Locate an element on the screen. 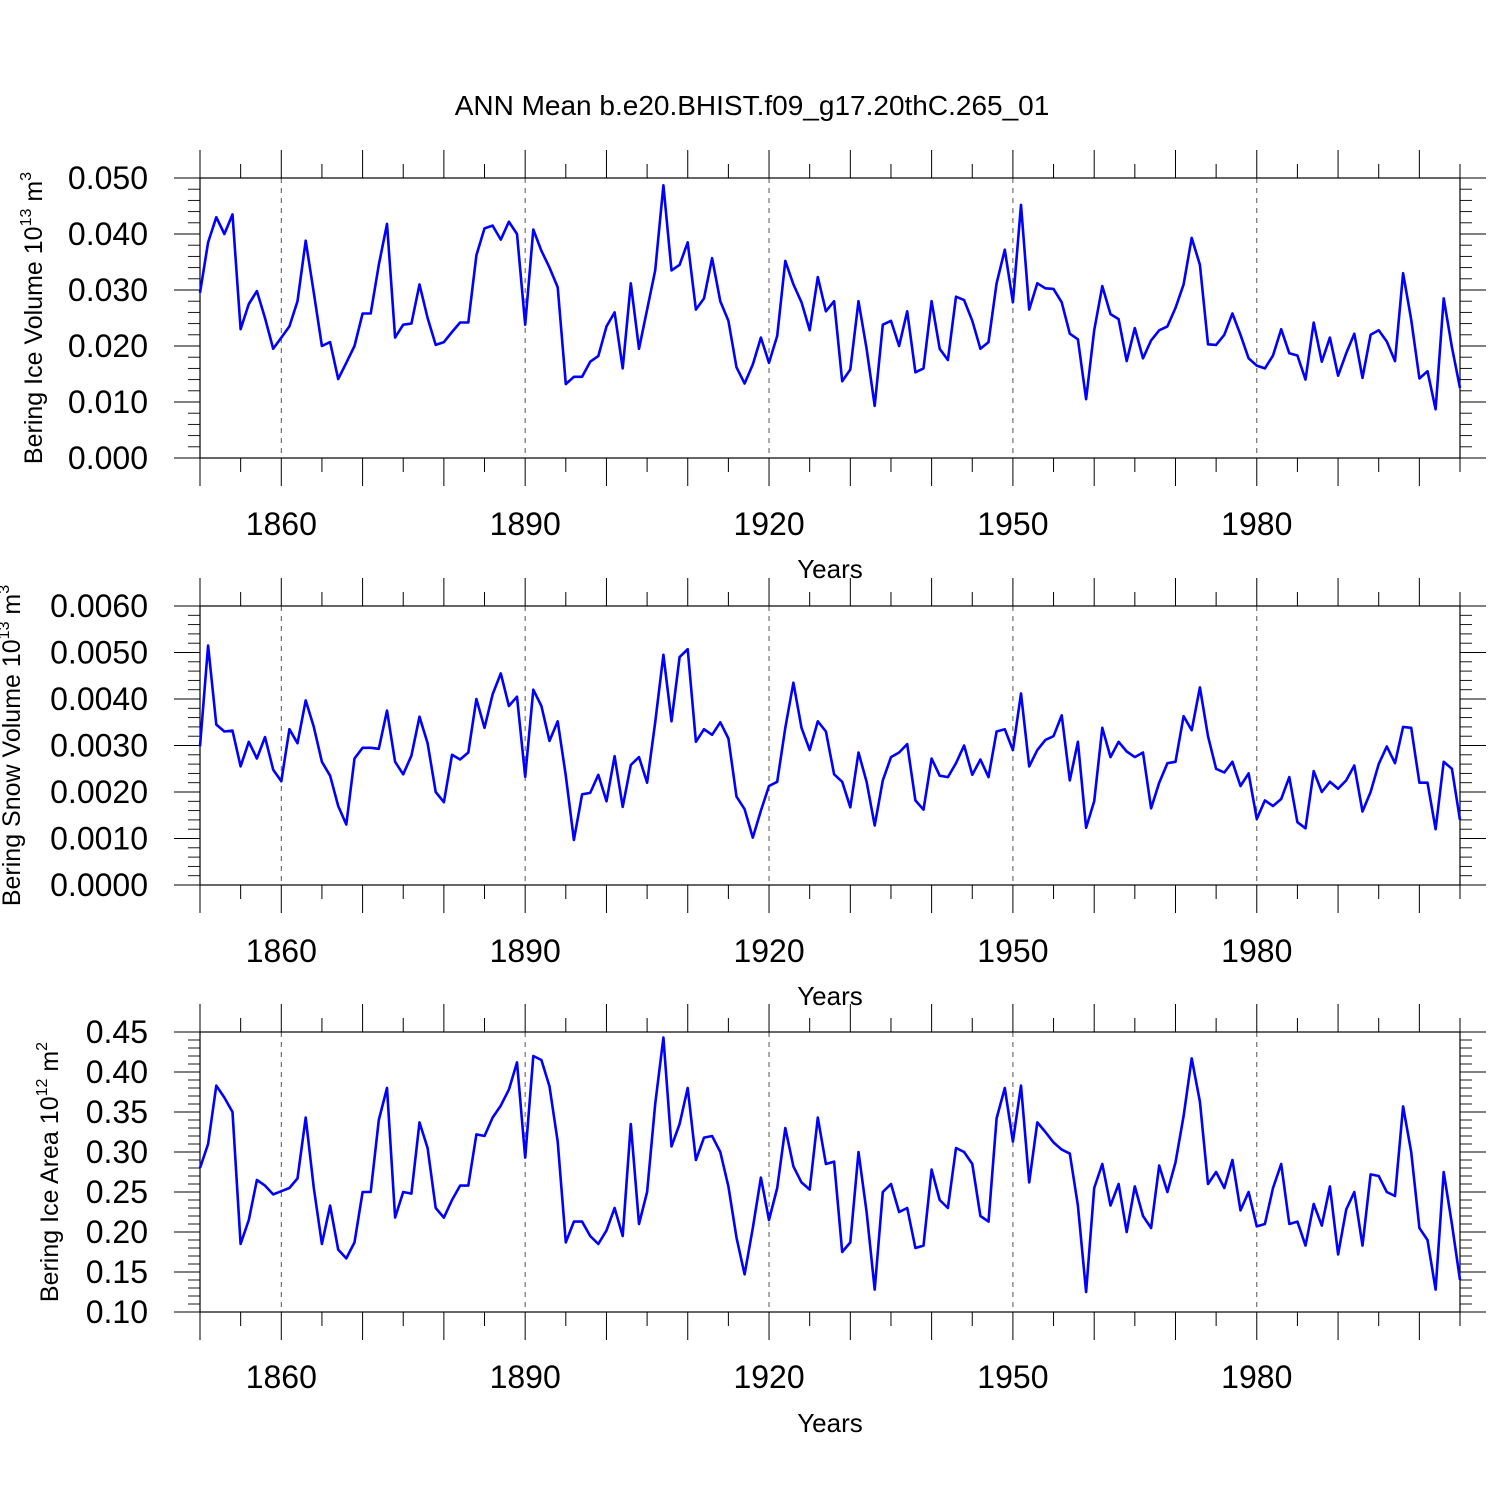 This screenshot has width=1500, height=1500. y-axis-title: Bering Ice Area 1012 m2 is located at coordinates (49, 1172).